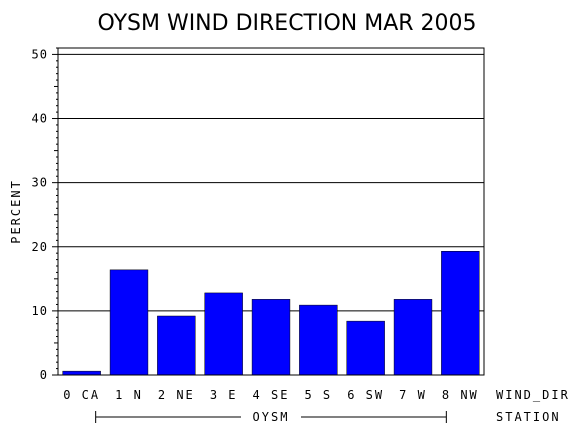 The image size is (570, 430). What do you see at coordinates (16, 211) in the screenshot?
I see `y-axis-label: PERCENT` at bounding box center [16, 211].